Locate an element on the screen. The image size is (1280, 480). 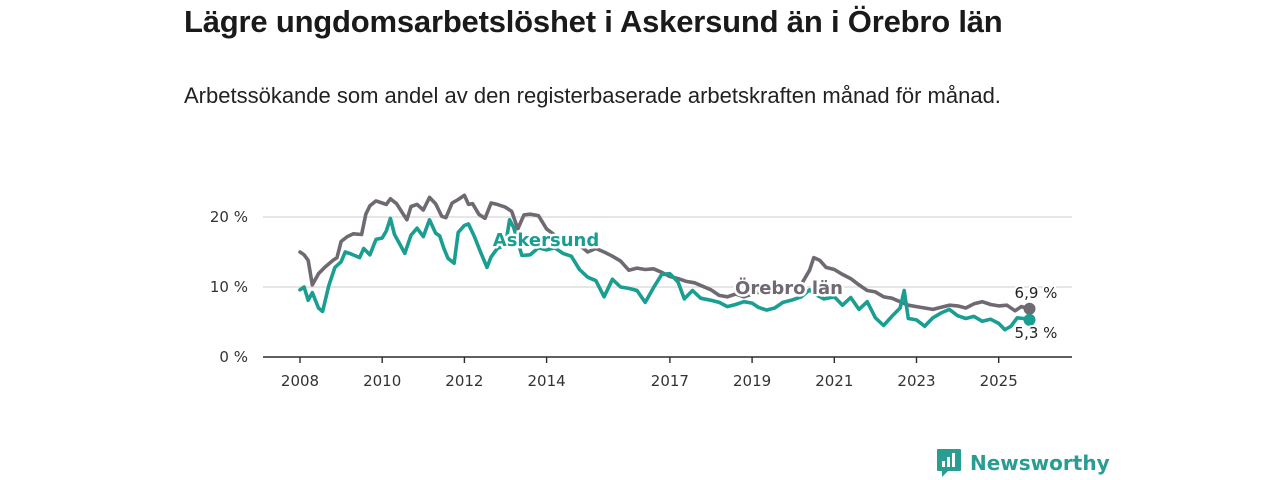
series-name-label-halo: Askersund is located at coordinates (546, 240).